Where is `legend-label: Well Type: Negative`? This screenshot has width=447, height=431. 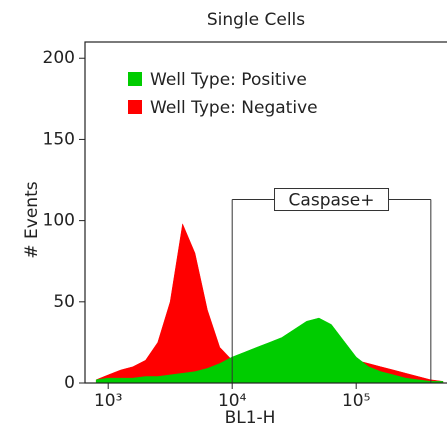
legend-label: Well Type: Negative is located at coordinates (234, 108).